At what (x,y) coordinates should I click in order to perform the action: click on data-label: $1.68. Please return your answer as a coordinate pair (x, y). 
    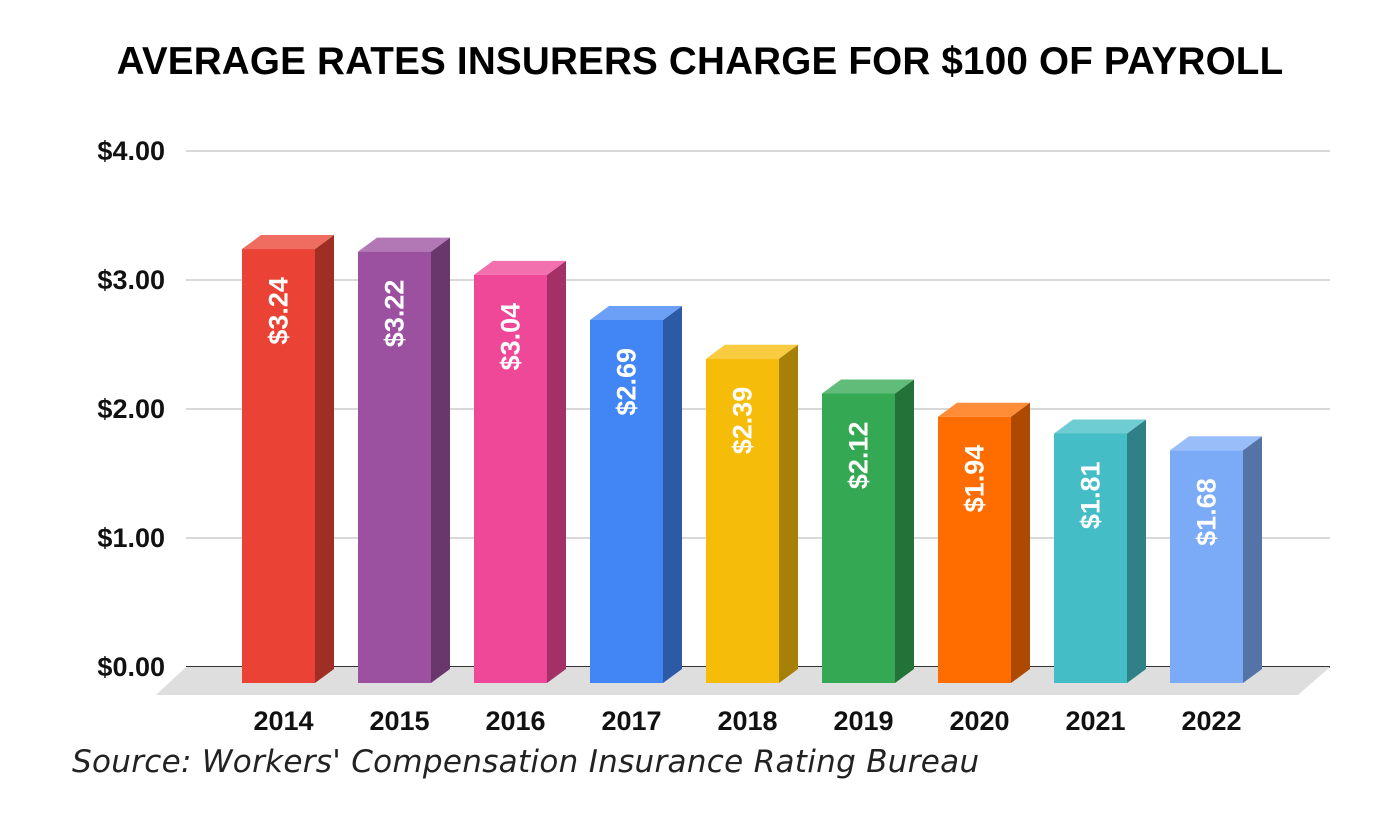
    Looking at the image, I should click on (1207, 512).